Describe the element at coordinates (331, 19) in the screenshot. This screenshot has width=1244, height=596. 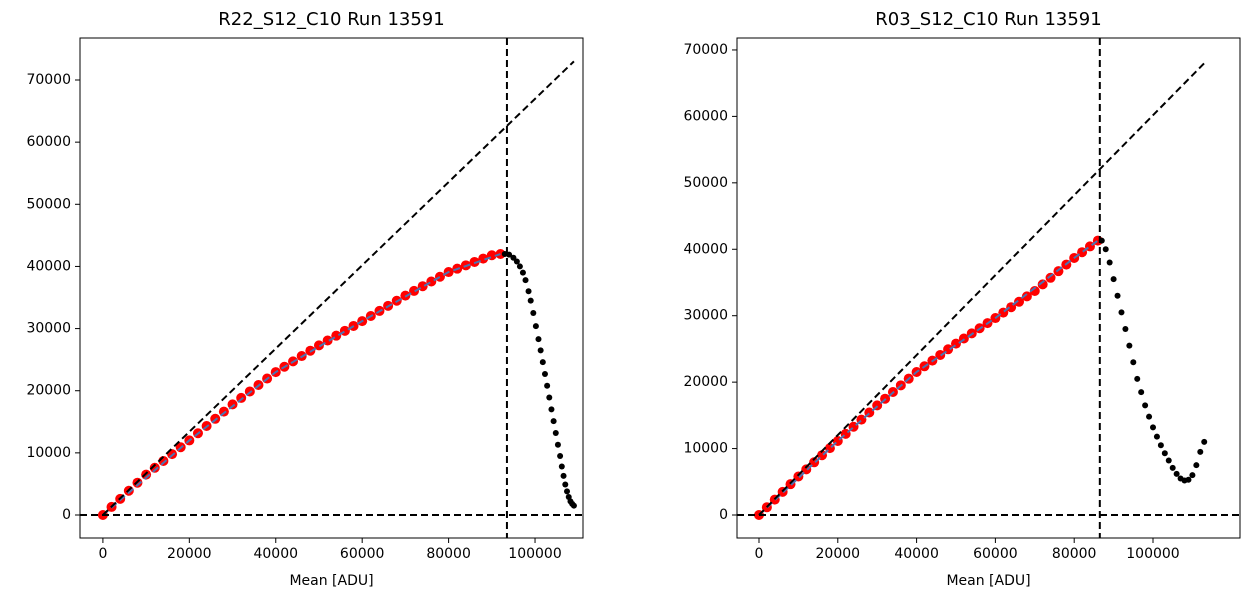
I see `chart-title: R22_S12_C10 Run 13591` at that location.